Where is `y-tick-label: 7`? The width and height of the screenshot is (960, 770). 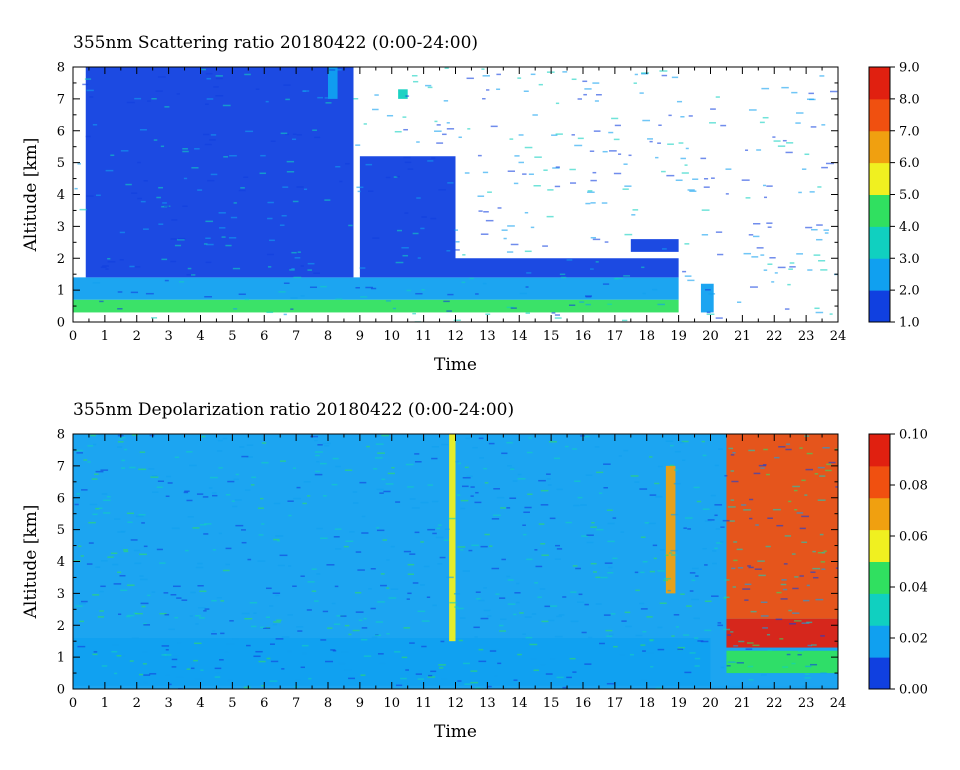
y-tick-label: 7 is located at coordinates (61, 99).